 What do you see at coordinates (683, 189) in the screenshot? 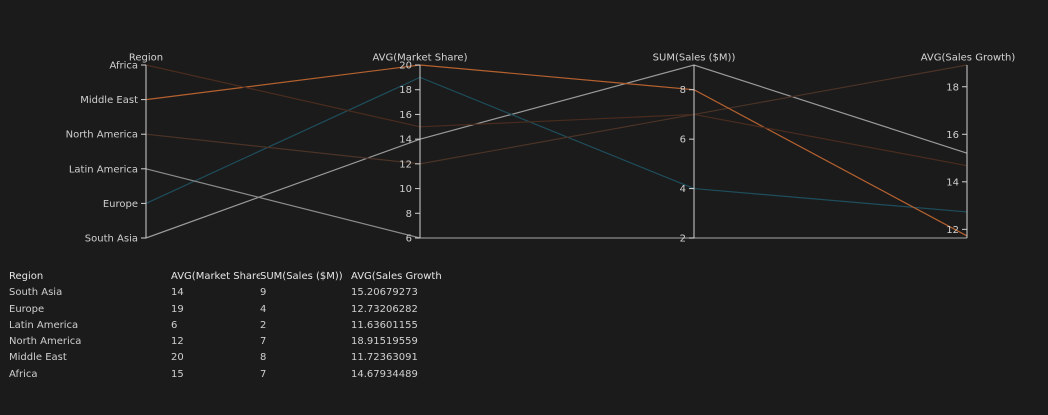
I see `tick-label-4: 4` at bounding box center [683, 189].